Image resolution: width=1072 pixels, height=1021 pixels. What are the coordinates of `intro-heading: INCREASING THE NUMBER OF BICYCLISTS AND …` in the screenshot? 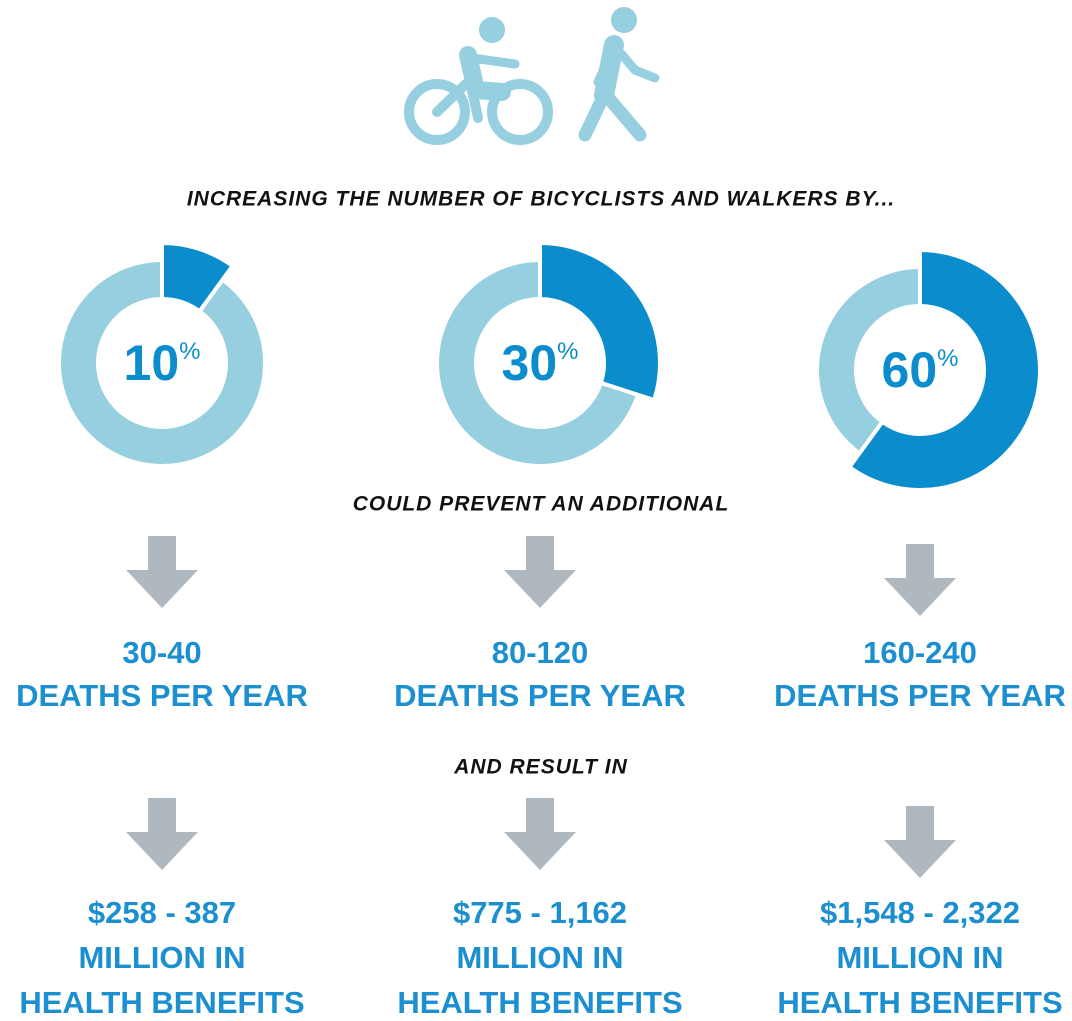 It's located at (541, 199).